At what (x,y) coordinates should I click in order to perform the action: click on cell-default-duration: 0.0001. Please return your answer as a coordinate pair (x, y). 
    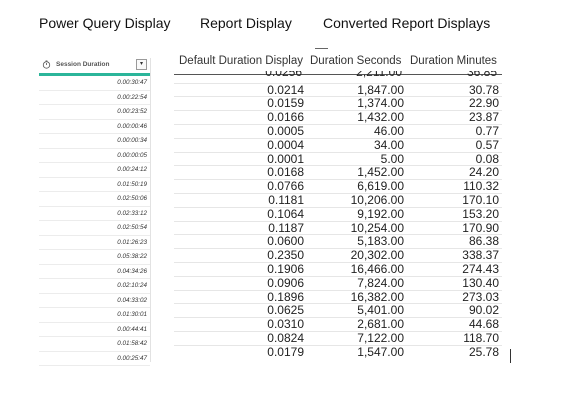
    Looking at the image, I should click on (285, 158).